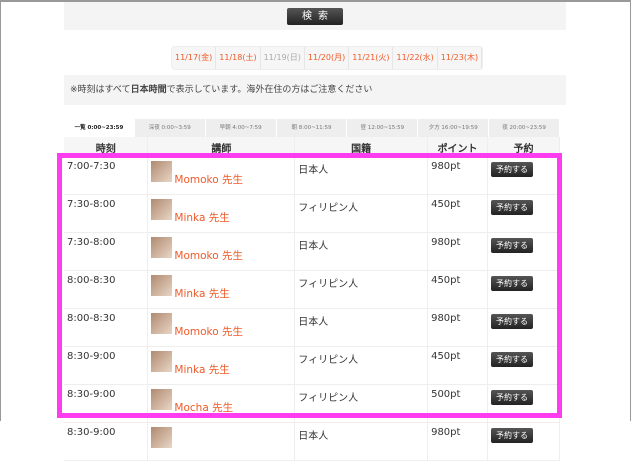 Image resolution: width=640 pixels, height=461 pixels. What do you see at coordinates (194, 58) in the screenshot?
I see `date-tab: 11/17(金)` at bounding box center [194, 58].